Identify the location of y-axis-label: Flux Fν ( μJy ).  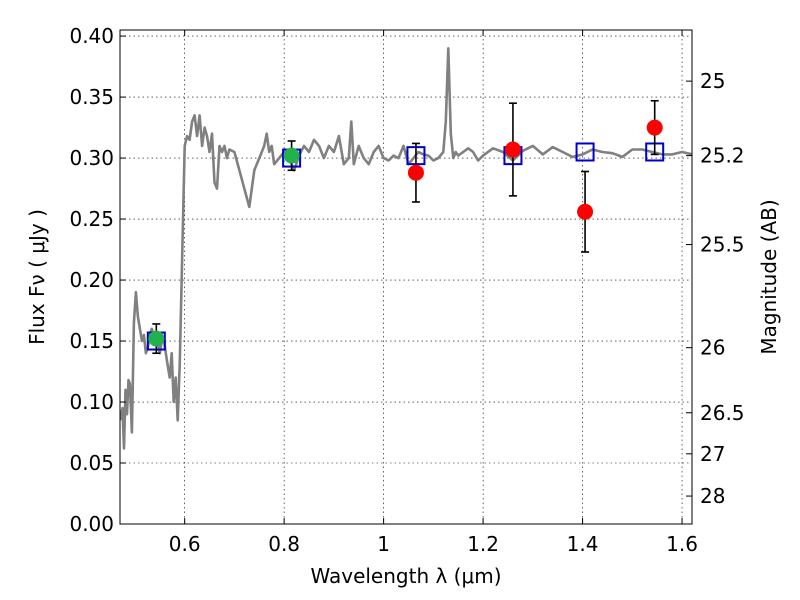
(37, 277).